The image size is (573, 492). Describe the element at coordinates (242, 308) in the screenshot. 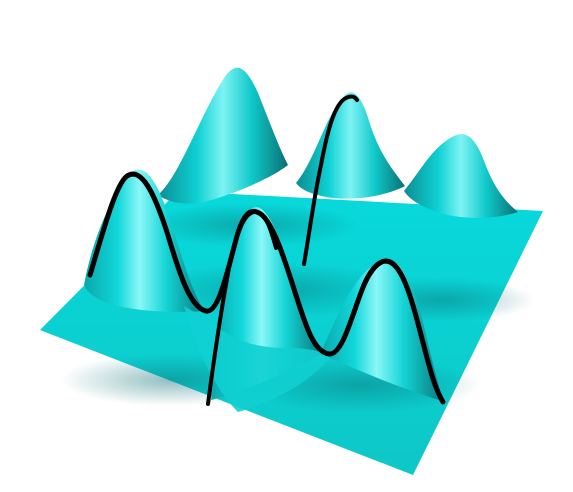

I see `curve-middle-ridge` at that location.